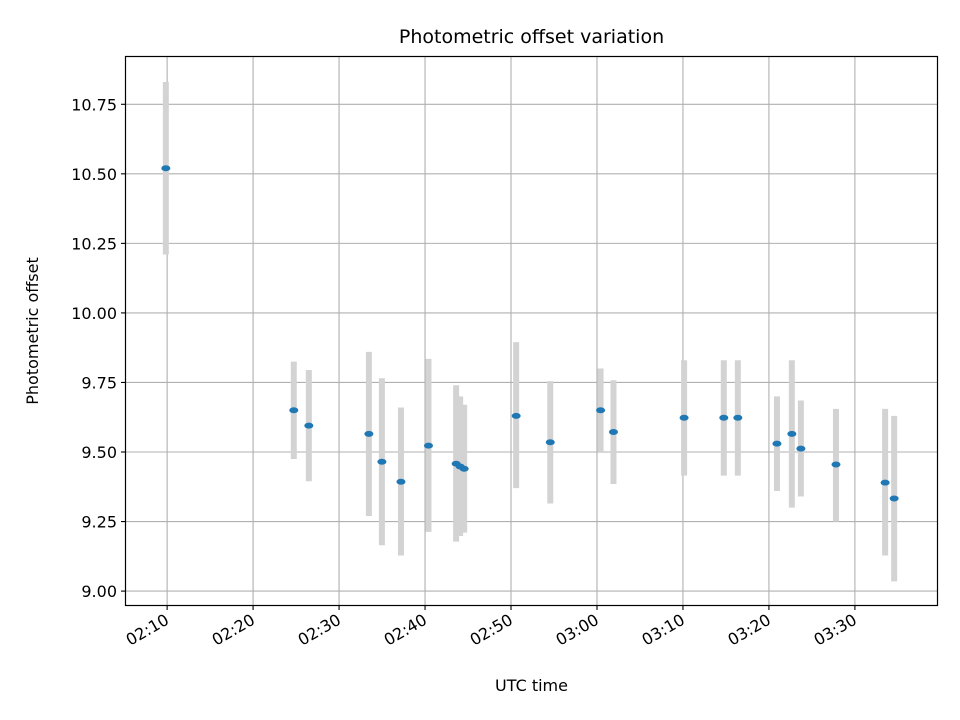 The width and height of the screenshot is (960, 720). Describe the element at coordinates (98, 348) in the screenshot. I see `y-axis-ticks: 9.00 9.25 9.50 9.75 10.00 10.25 10.50 10.75` at that location.